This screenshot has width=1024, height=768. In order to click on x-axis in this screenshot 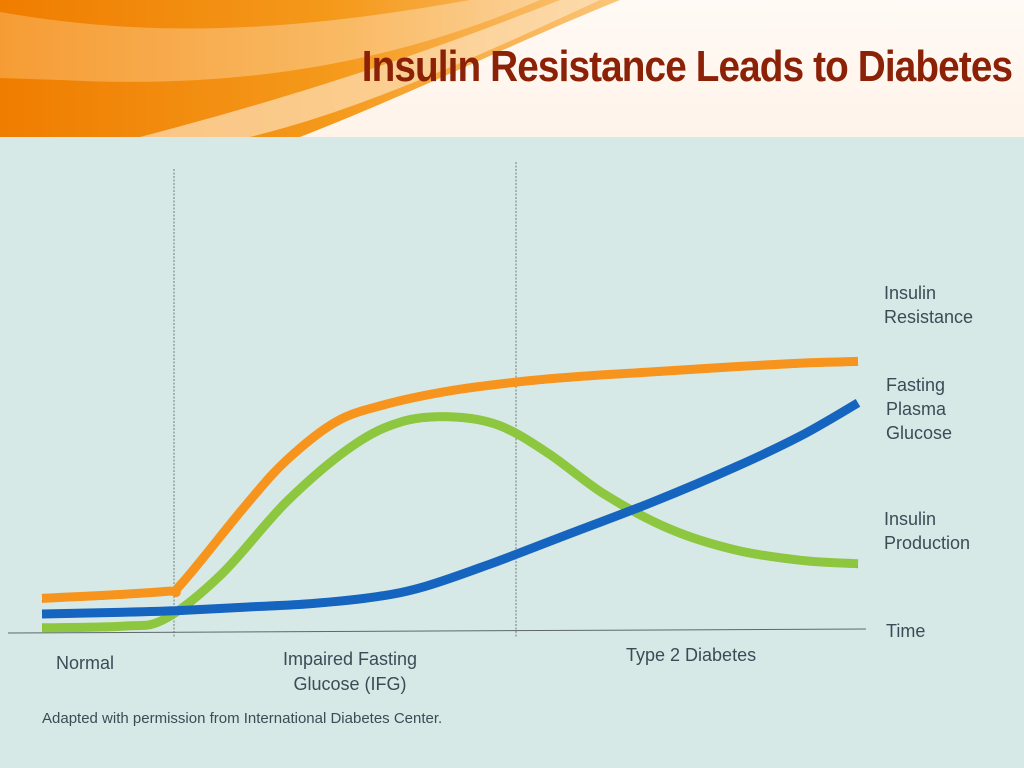, I will do `click(437, 631)`.